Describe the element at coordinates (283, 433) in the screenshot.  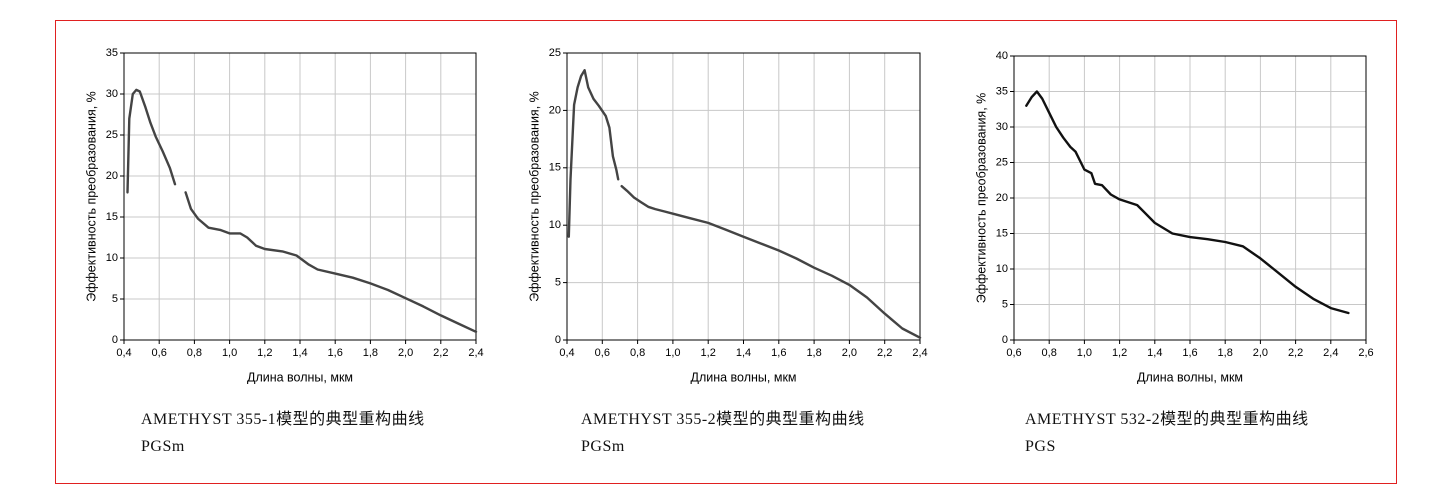
I see `caption: AMETHYST 355-1模型的典型重构曲线PGSm` at that location.